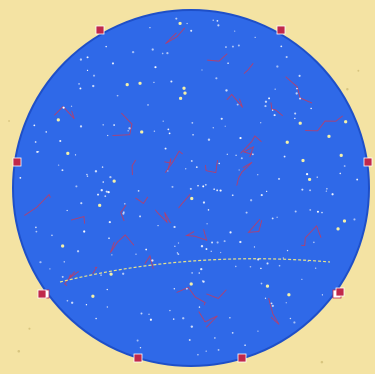  Describe the element at coordinates (347, 89) in the screenshot. I see `paper-speck` at that location.